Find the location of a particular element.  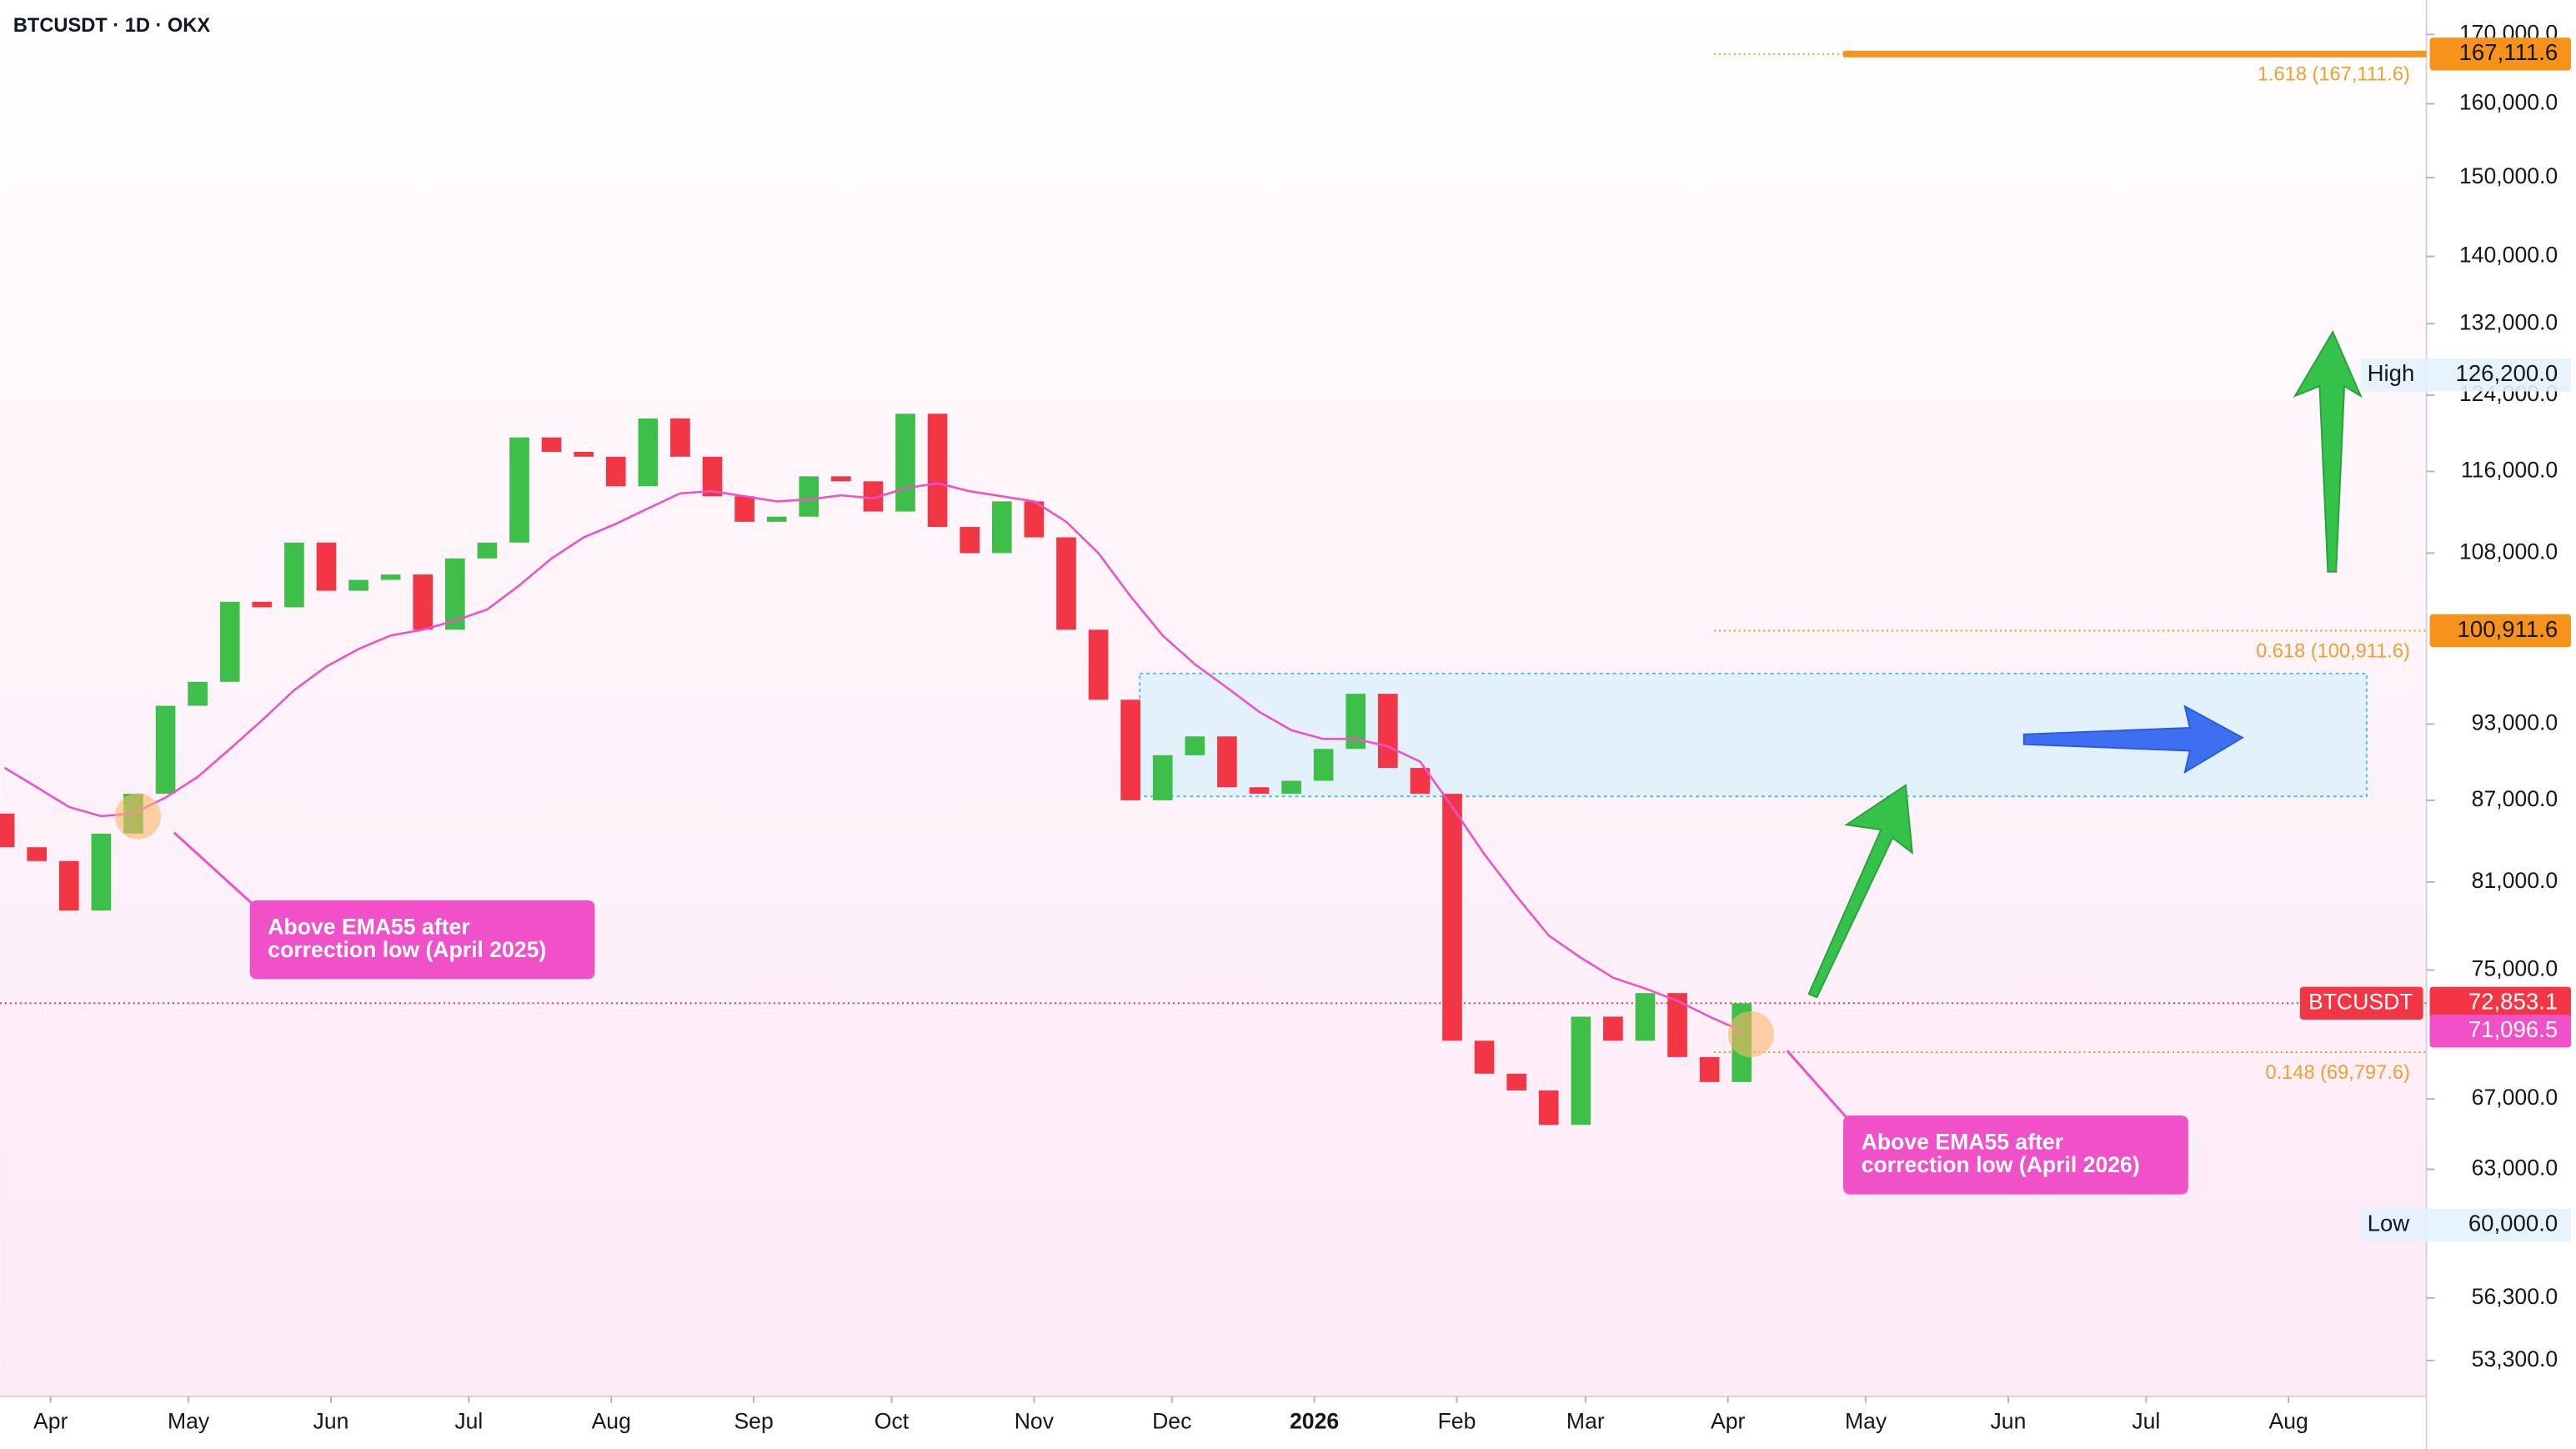

extreme-tag is located at coordinates (2465, 375).